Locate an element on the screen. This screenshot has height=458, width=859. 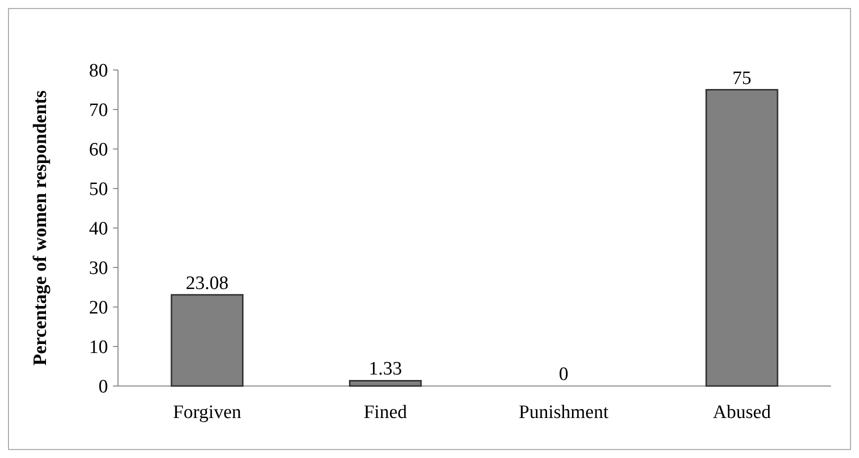
y-tick-label: 40 is located at coordinates (98, 229).